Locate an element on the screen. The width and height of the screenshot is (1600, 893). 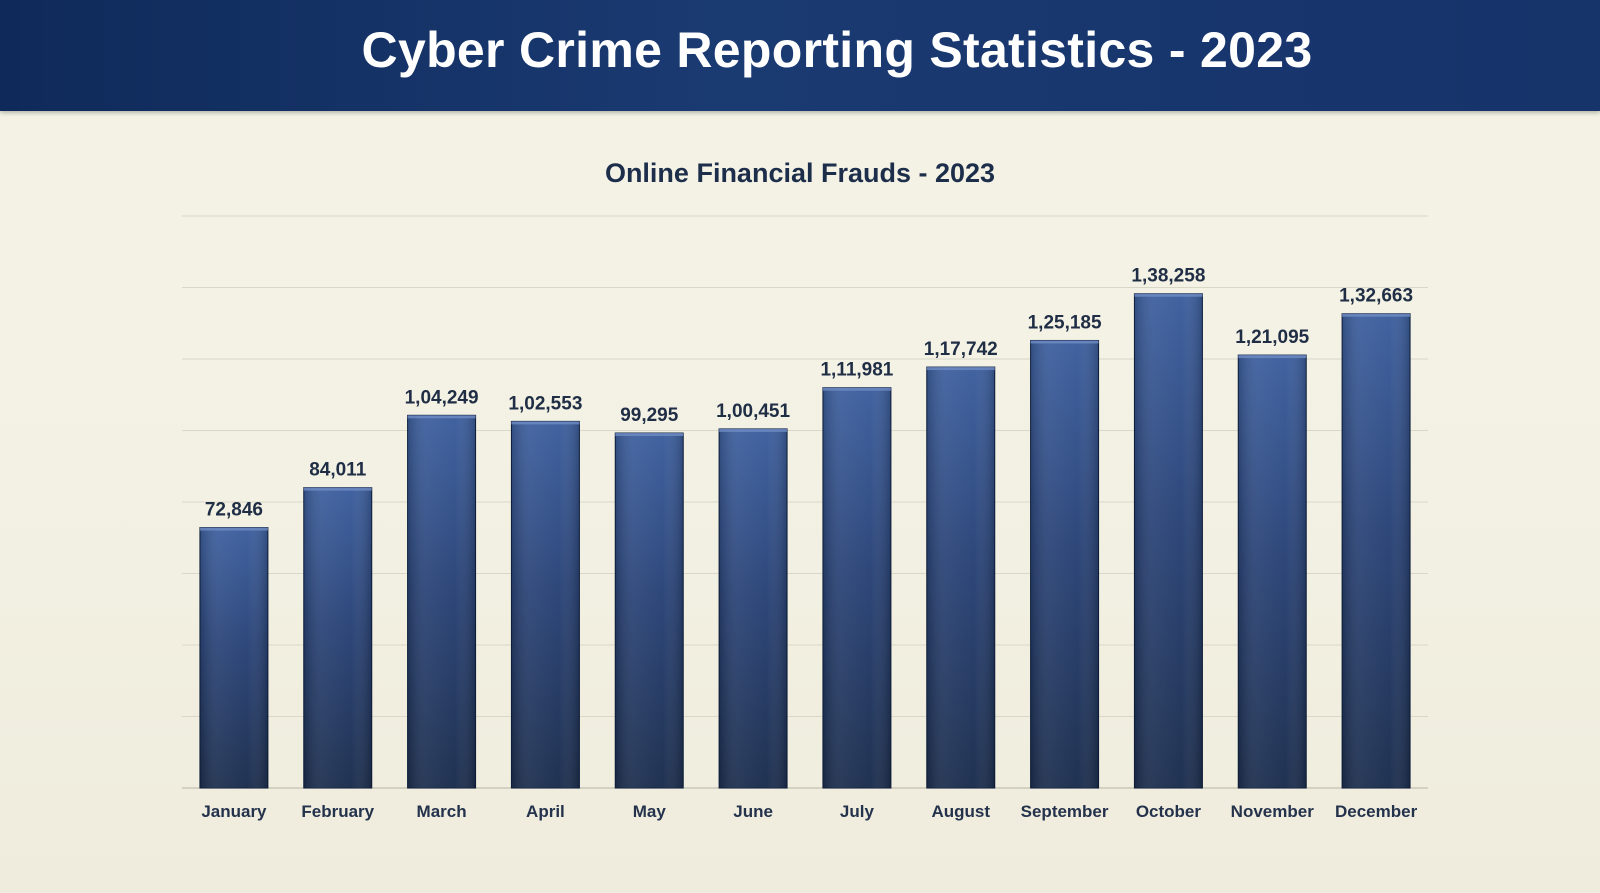
chart-title: Online Financial Frauds - 2023 is located at coordinates (800, 173).